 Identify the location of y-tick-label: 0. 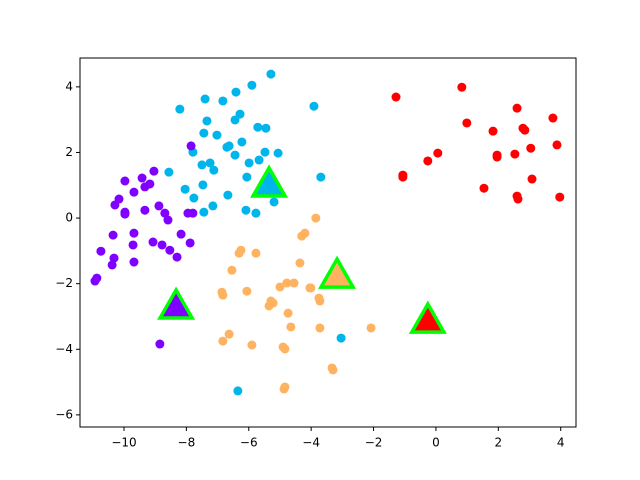
(69, 218).